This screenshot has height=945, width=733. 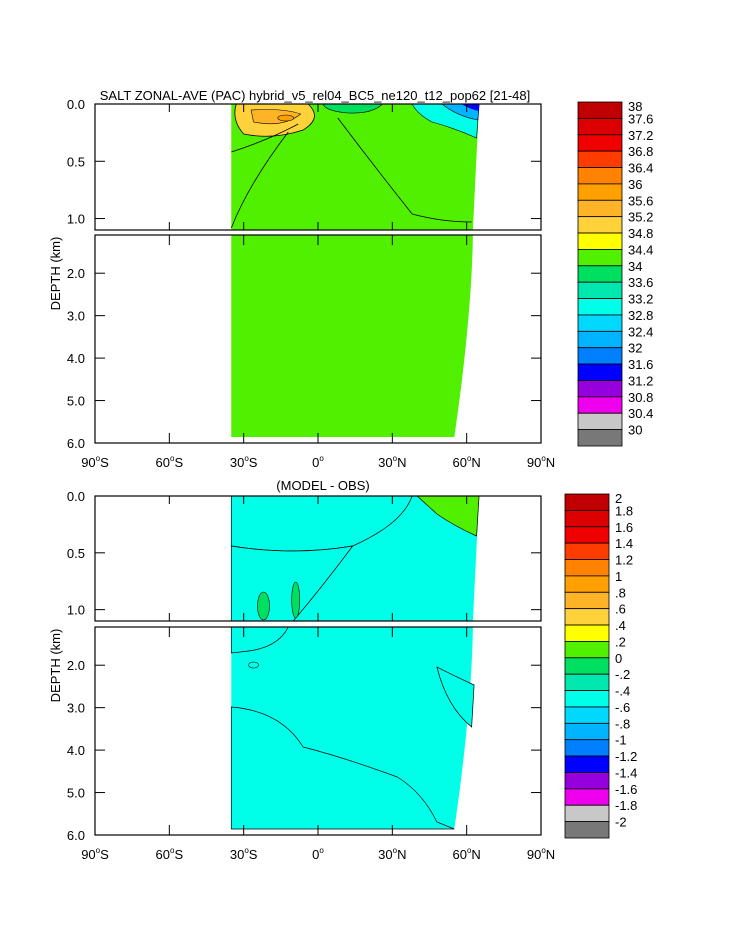 I want to click on colorbar-label: .2, so click(x=620, y=641).